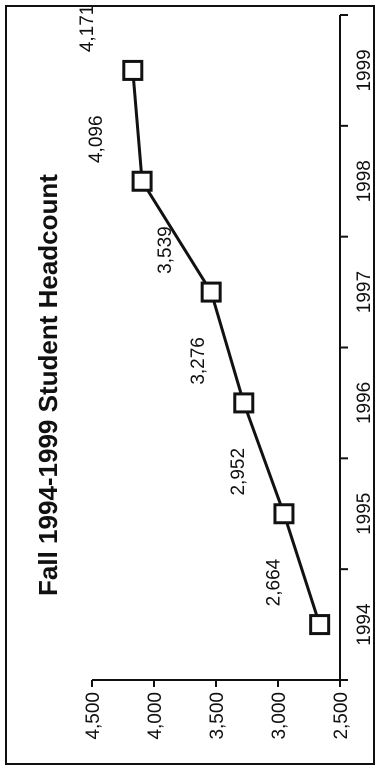  Describe the element at coordinates (364, 514) in the screenshot. I see `category-tick-label: 1995` at that location.